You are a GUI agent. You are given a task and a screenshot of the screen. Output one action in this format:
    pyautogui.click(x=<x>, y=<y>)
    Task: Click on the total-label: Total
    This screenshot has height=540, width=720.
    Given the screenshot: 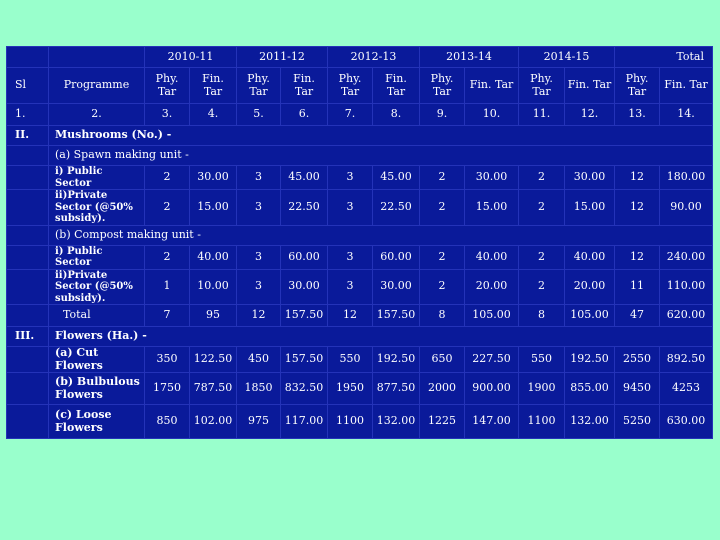 What is the action you would take?
    pyautogui.click(x=96, y=315)
    